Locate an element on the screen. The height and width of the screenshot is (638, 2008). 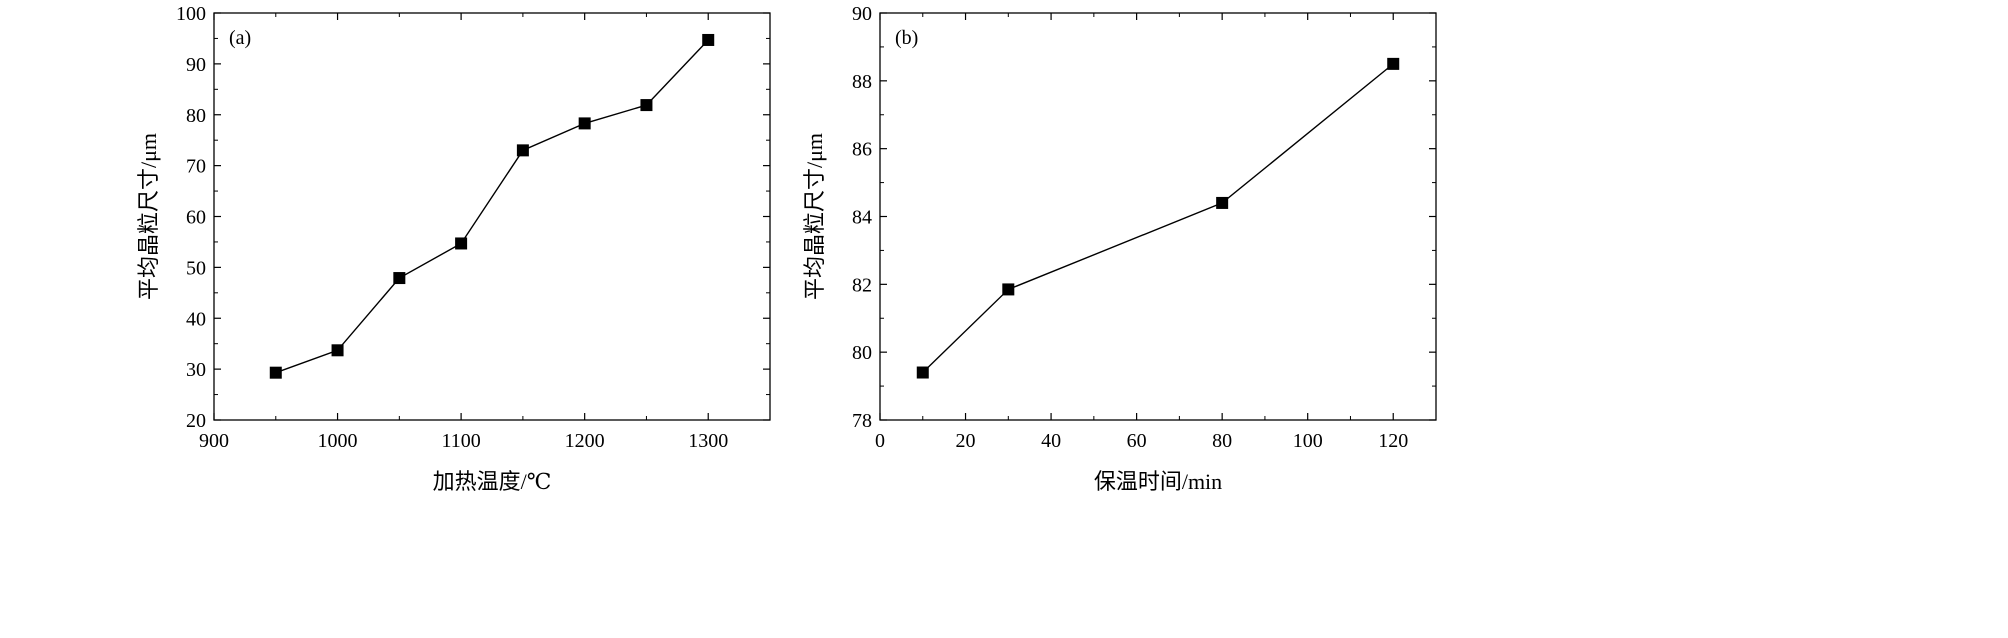
y-tick-label: 86 is located at coordinates (862, 150).